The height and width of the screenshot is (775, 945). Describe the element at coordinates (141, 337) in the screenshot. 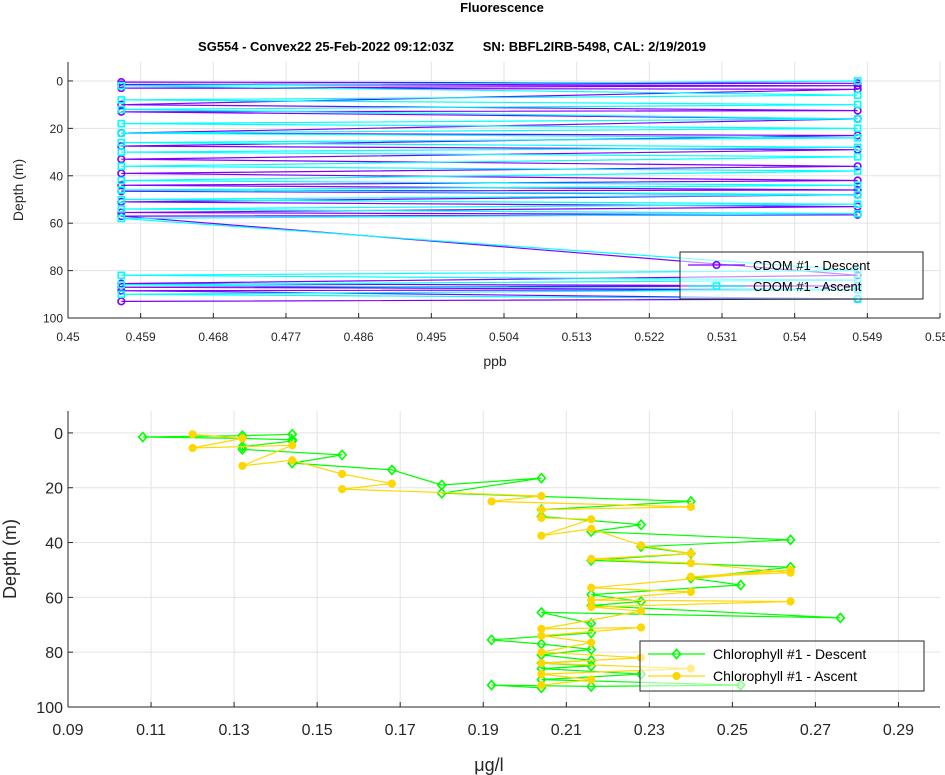

I see `cdom-x-tick-label: 0.459` at that location.